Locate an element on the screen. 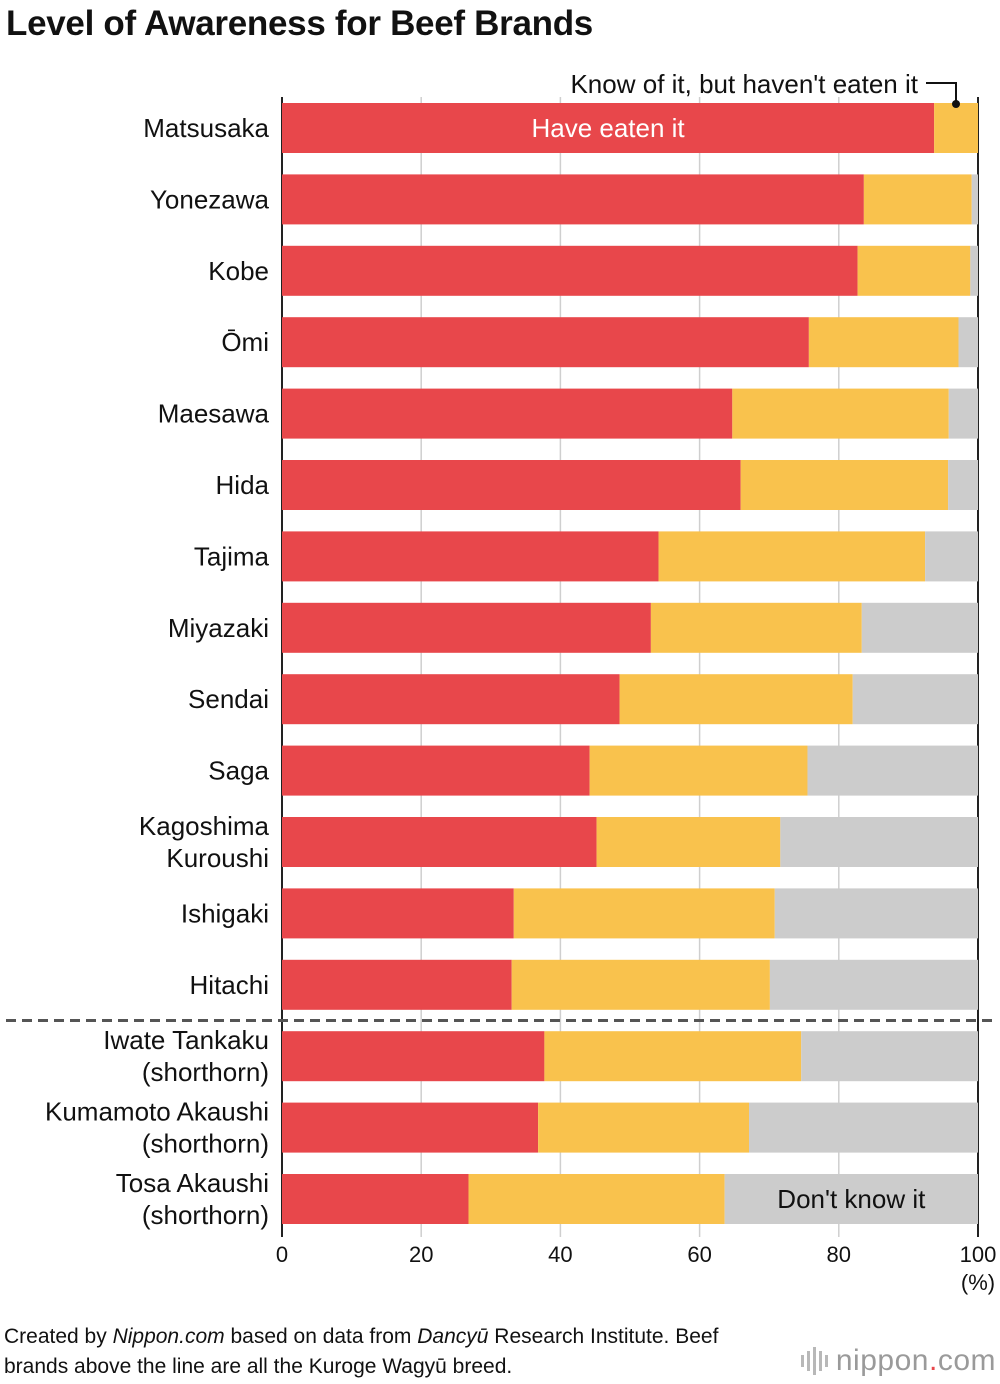  x-tick-label: 0 is located at coordinates (282, 1254).